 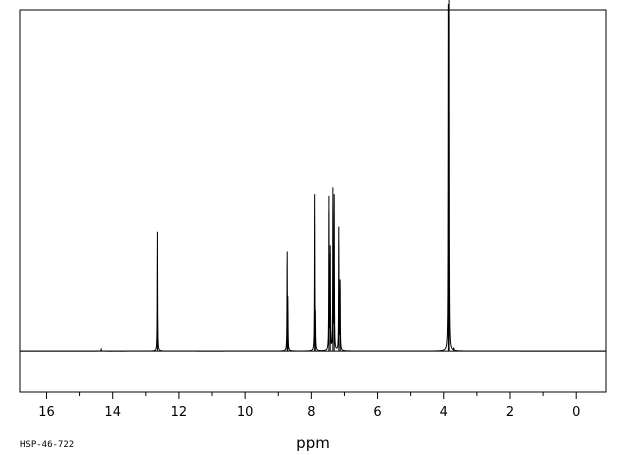 What do you see at coordinates (377, 412) in the screenshot?
I see `x-tick-label-6: 6` at bounding box center [377, 412].